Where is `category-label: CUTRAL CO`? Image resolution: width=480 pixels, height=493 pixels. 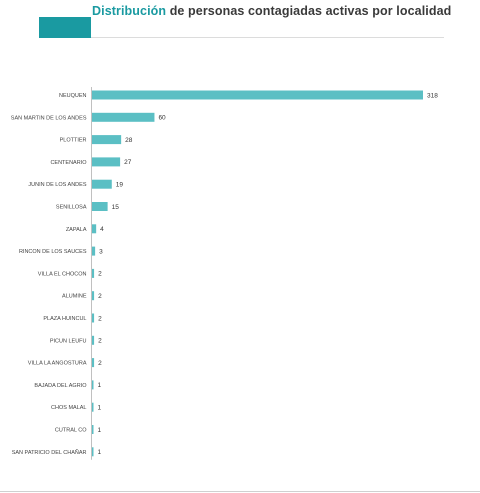 category-label: CUTRAL CO is located at coordinates (71, 431).